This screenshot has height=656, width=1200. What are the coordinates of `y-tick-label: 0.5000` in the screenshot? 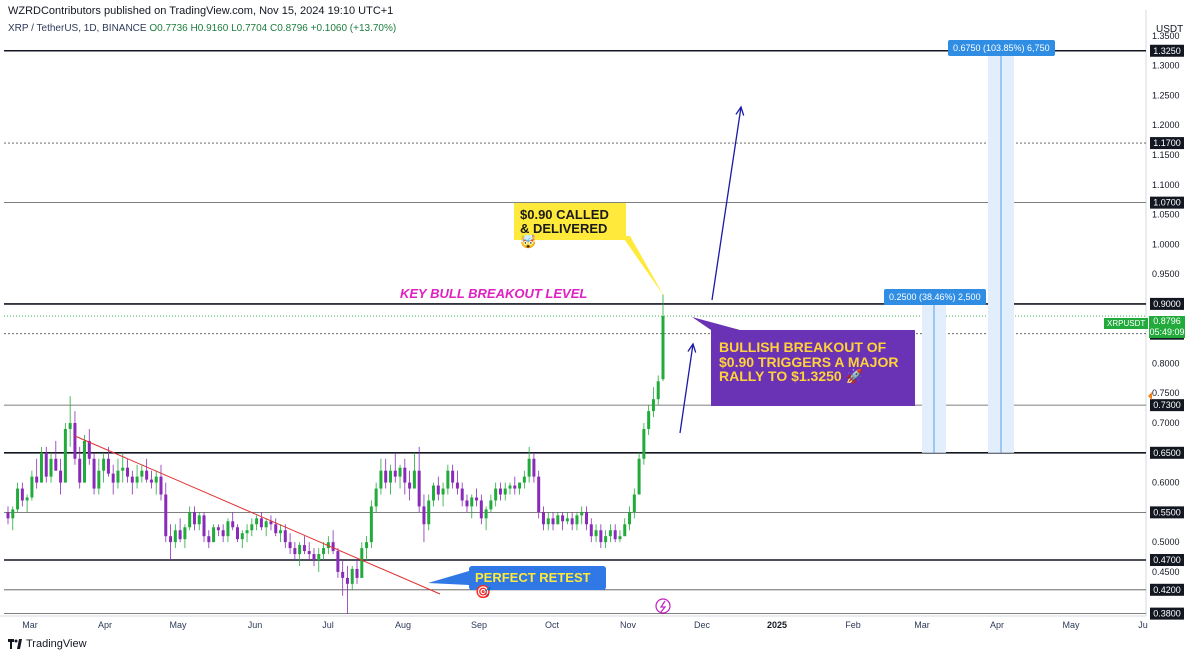 It's located at (1166, 542).